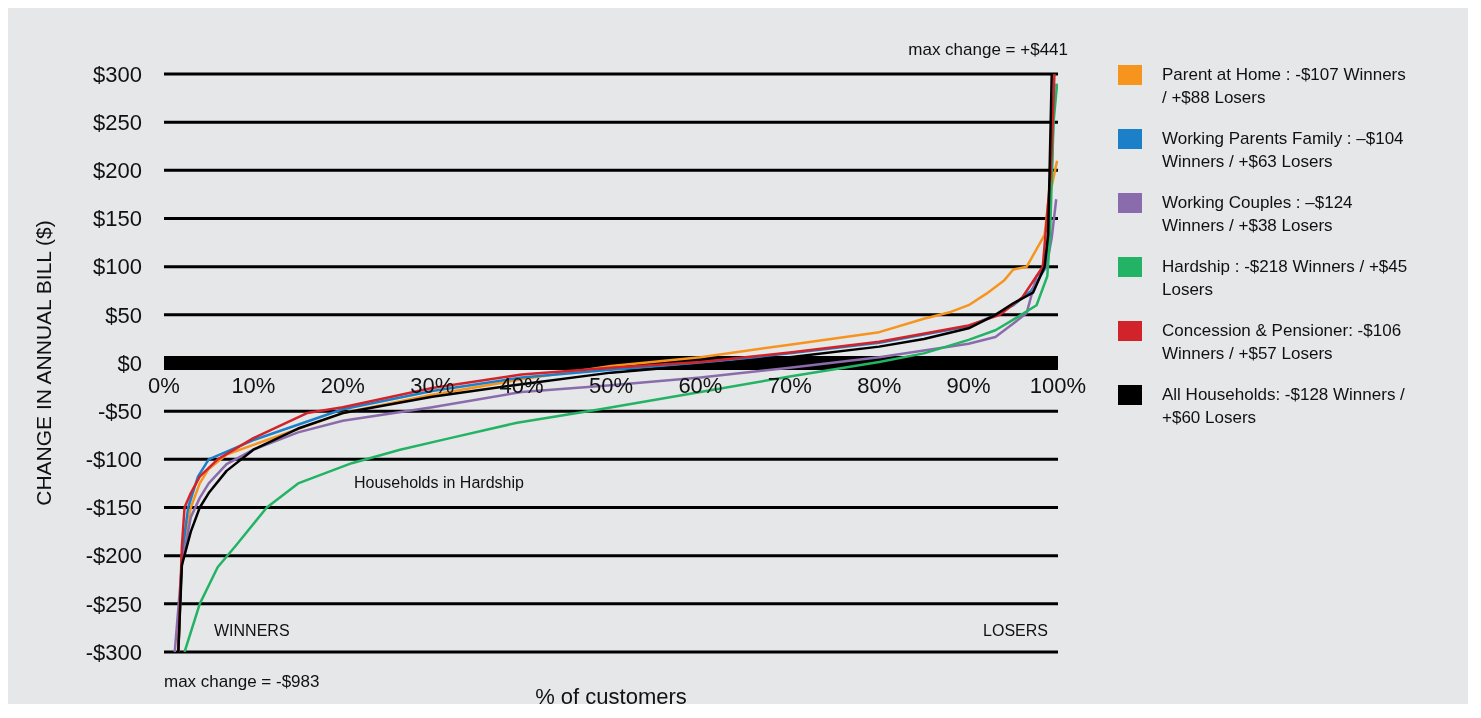 The height and width of the screenshot is (718, 1481). I want to click on y-tick-label: -$50, so click(119, 411).